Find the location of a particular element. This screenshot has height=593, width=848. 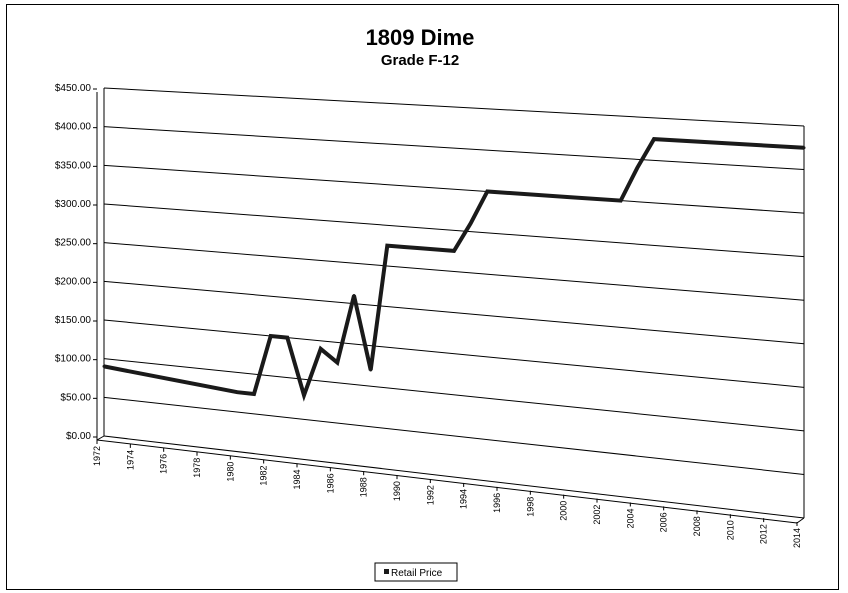

legend-label: Retail Price is located at coordinates (417, 573).